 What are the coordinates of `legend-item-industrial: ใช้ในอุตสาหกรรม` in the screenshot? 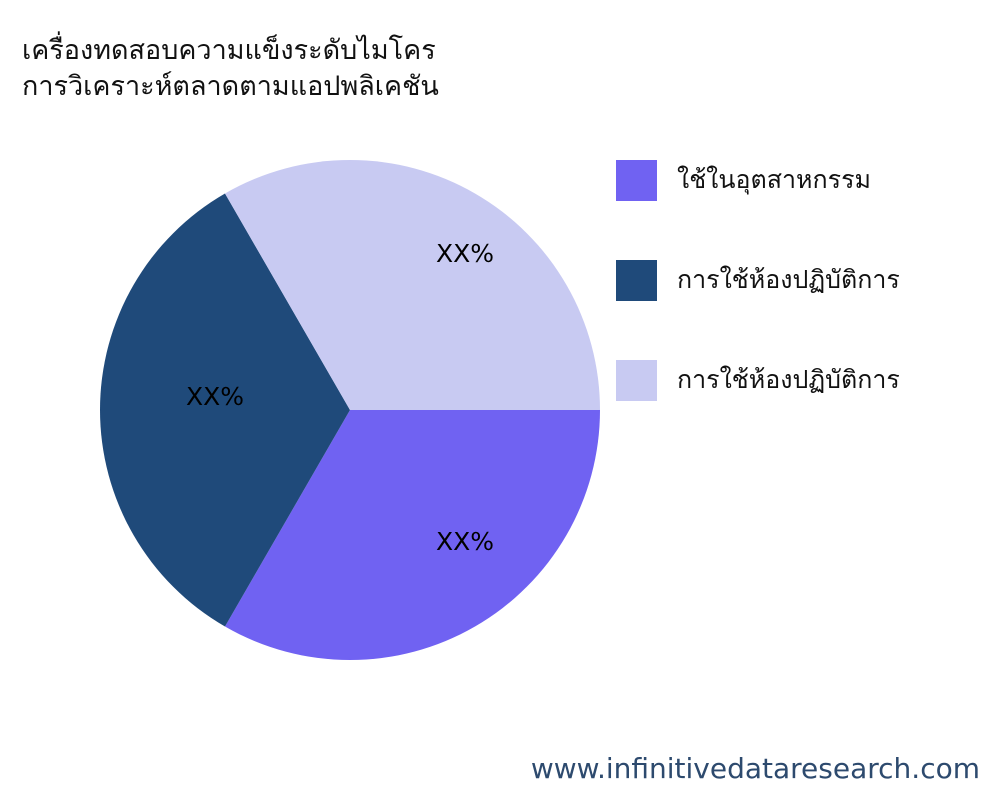 It's located at (743, 180).